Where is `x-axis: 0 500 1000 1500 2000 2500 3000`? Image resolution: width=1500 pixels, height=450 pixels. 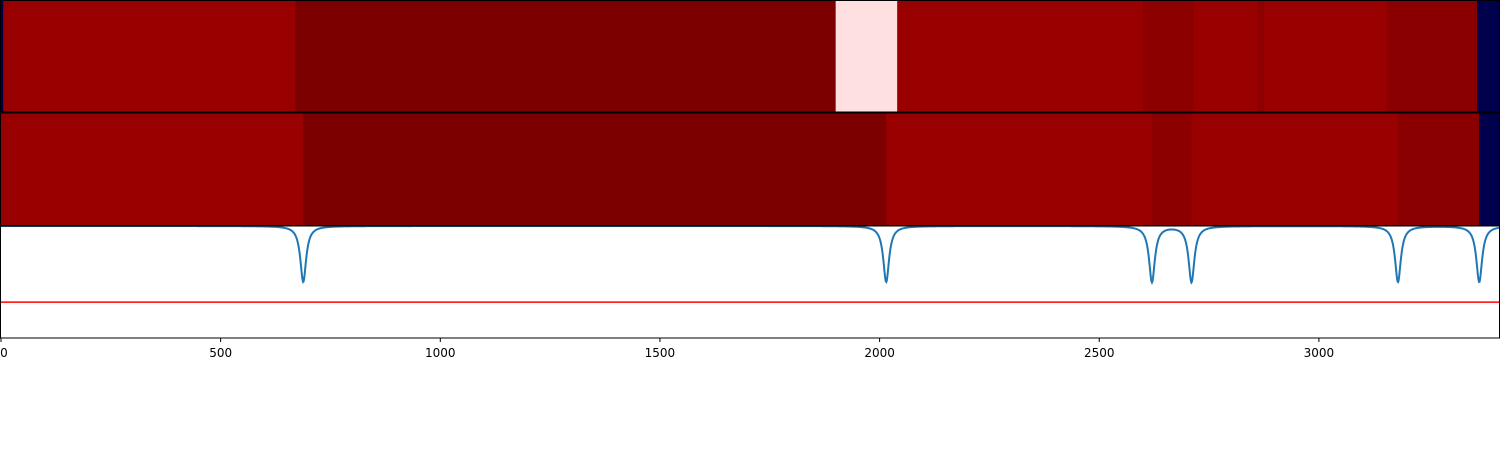 x-axis: 0 500 1000 1500 2000 2500 3000 is located at coordinates (667, 349).